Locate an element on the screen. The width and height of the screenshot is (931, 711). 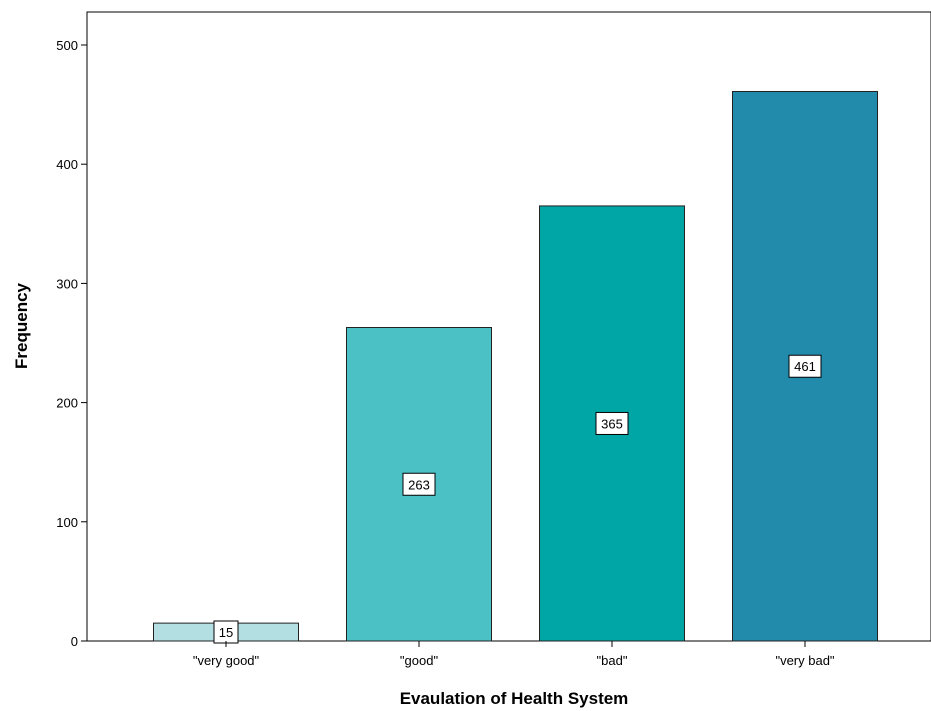
data-label: 461 is located at coordinates (805, 366).